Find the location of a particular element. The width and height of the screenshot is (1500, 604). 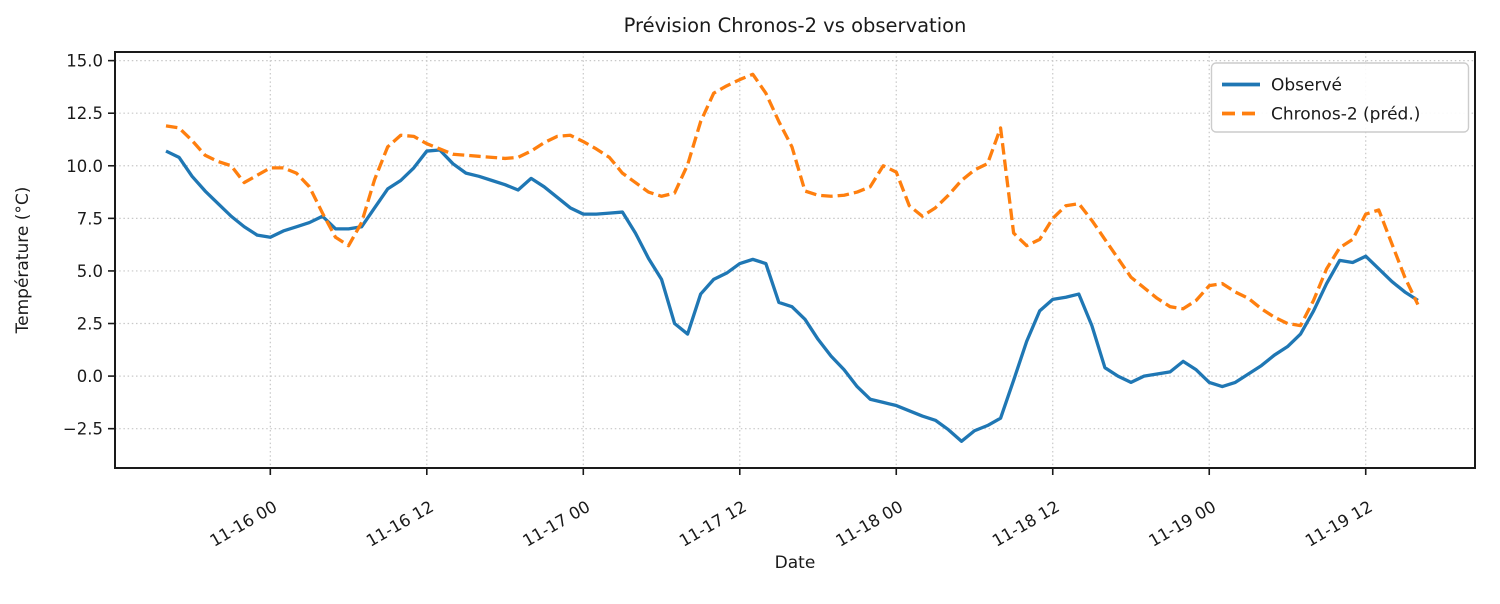

legend-observed-label: Observé is located at coordinates (1306, 86).